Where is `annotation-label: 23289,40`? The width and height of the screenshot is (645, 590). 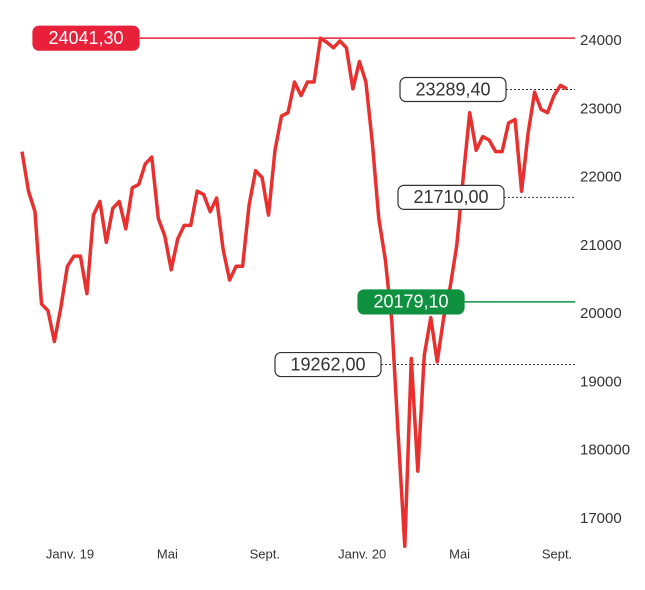 annotation-label: 23289,40 is located at coordinates (452, 89).